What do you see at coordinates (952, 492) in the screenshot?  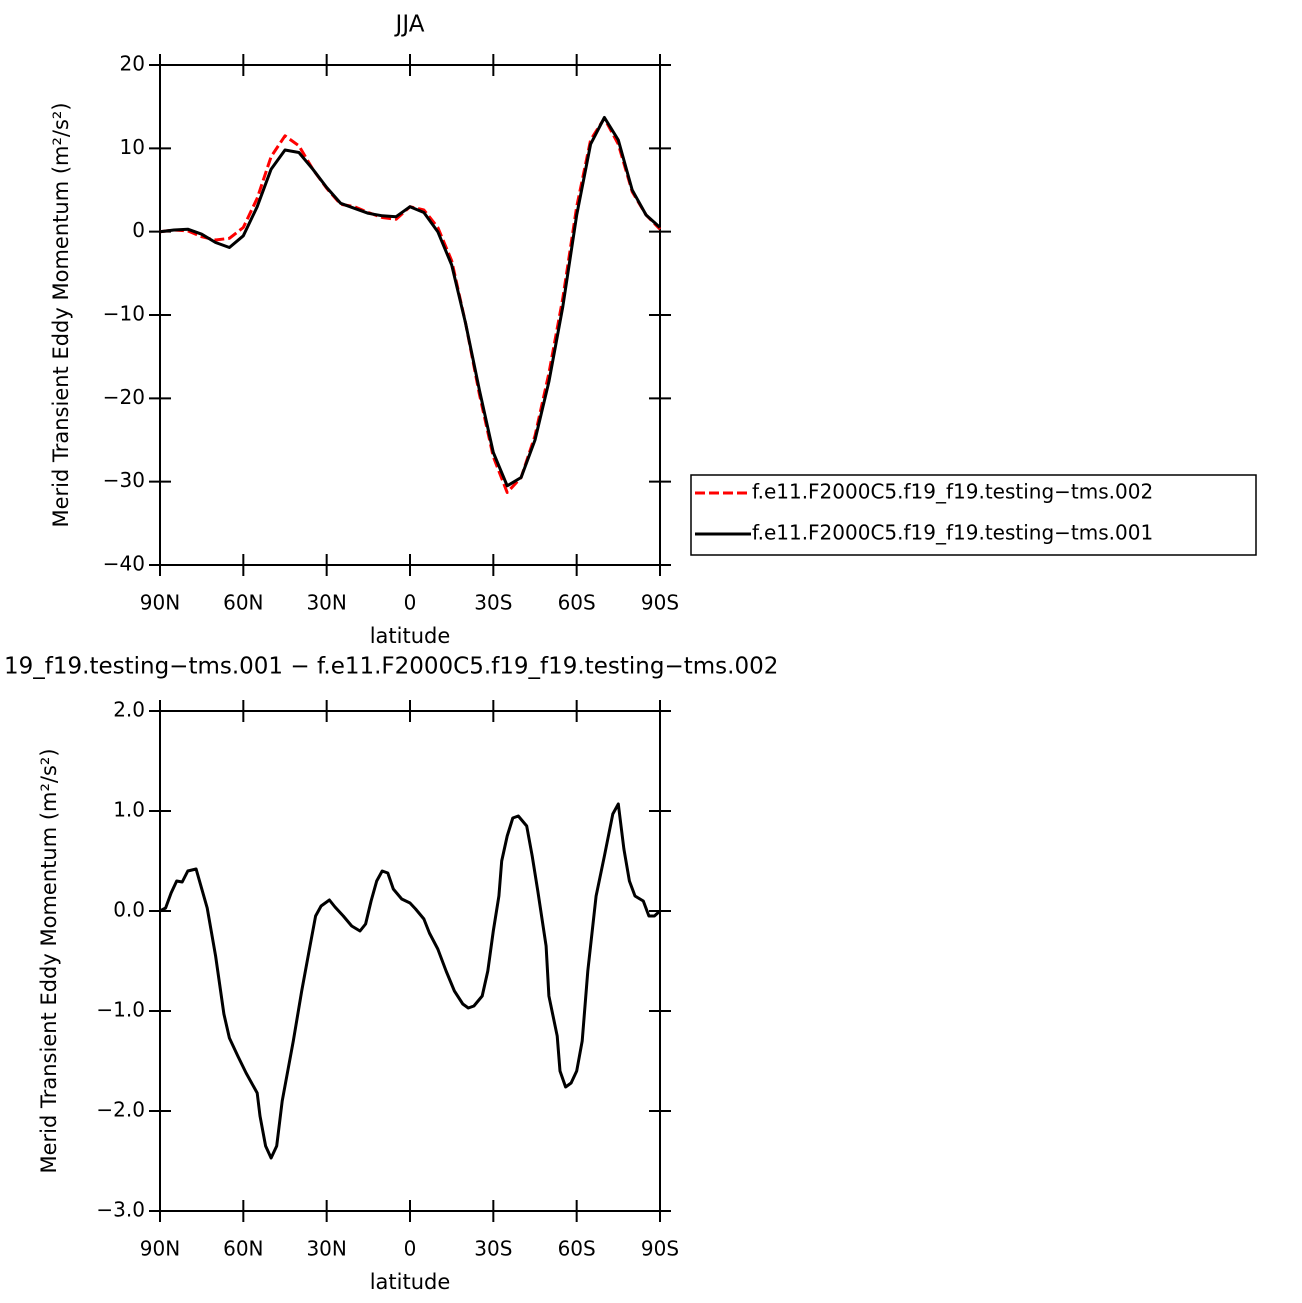 I see `legend-label: f.e11.F2000C5.f19_f19.testing−tms.002` at bounding box center [952, 492].